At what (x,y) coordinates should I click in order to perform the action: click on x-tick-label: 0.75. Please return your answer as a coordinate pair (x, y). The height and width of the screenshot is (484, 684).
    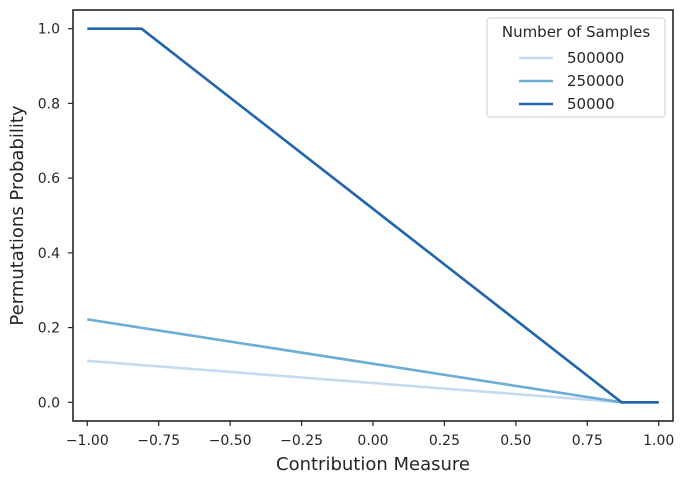
    Looking at the image, I should click on (587, 441).